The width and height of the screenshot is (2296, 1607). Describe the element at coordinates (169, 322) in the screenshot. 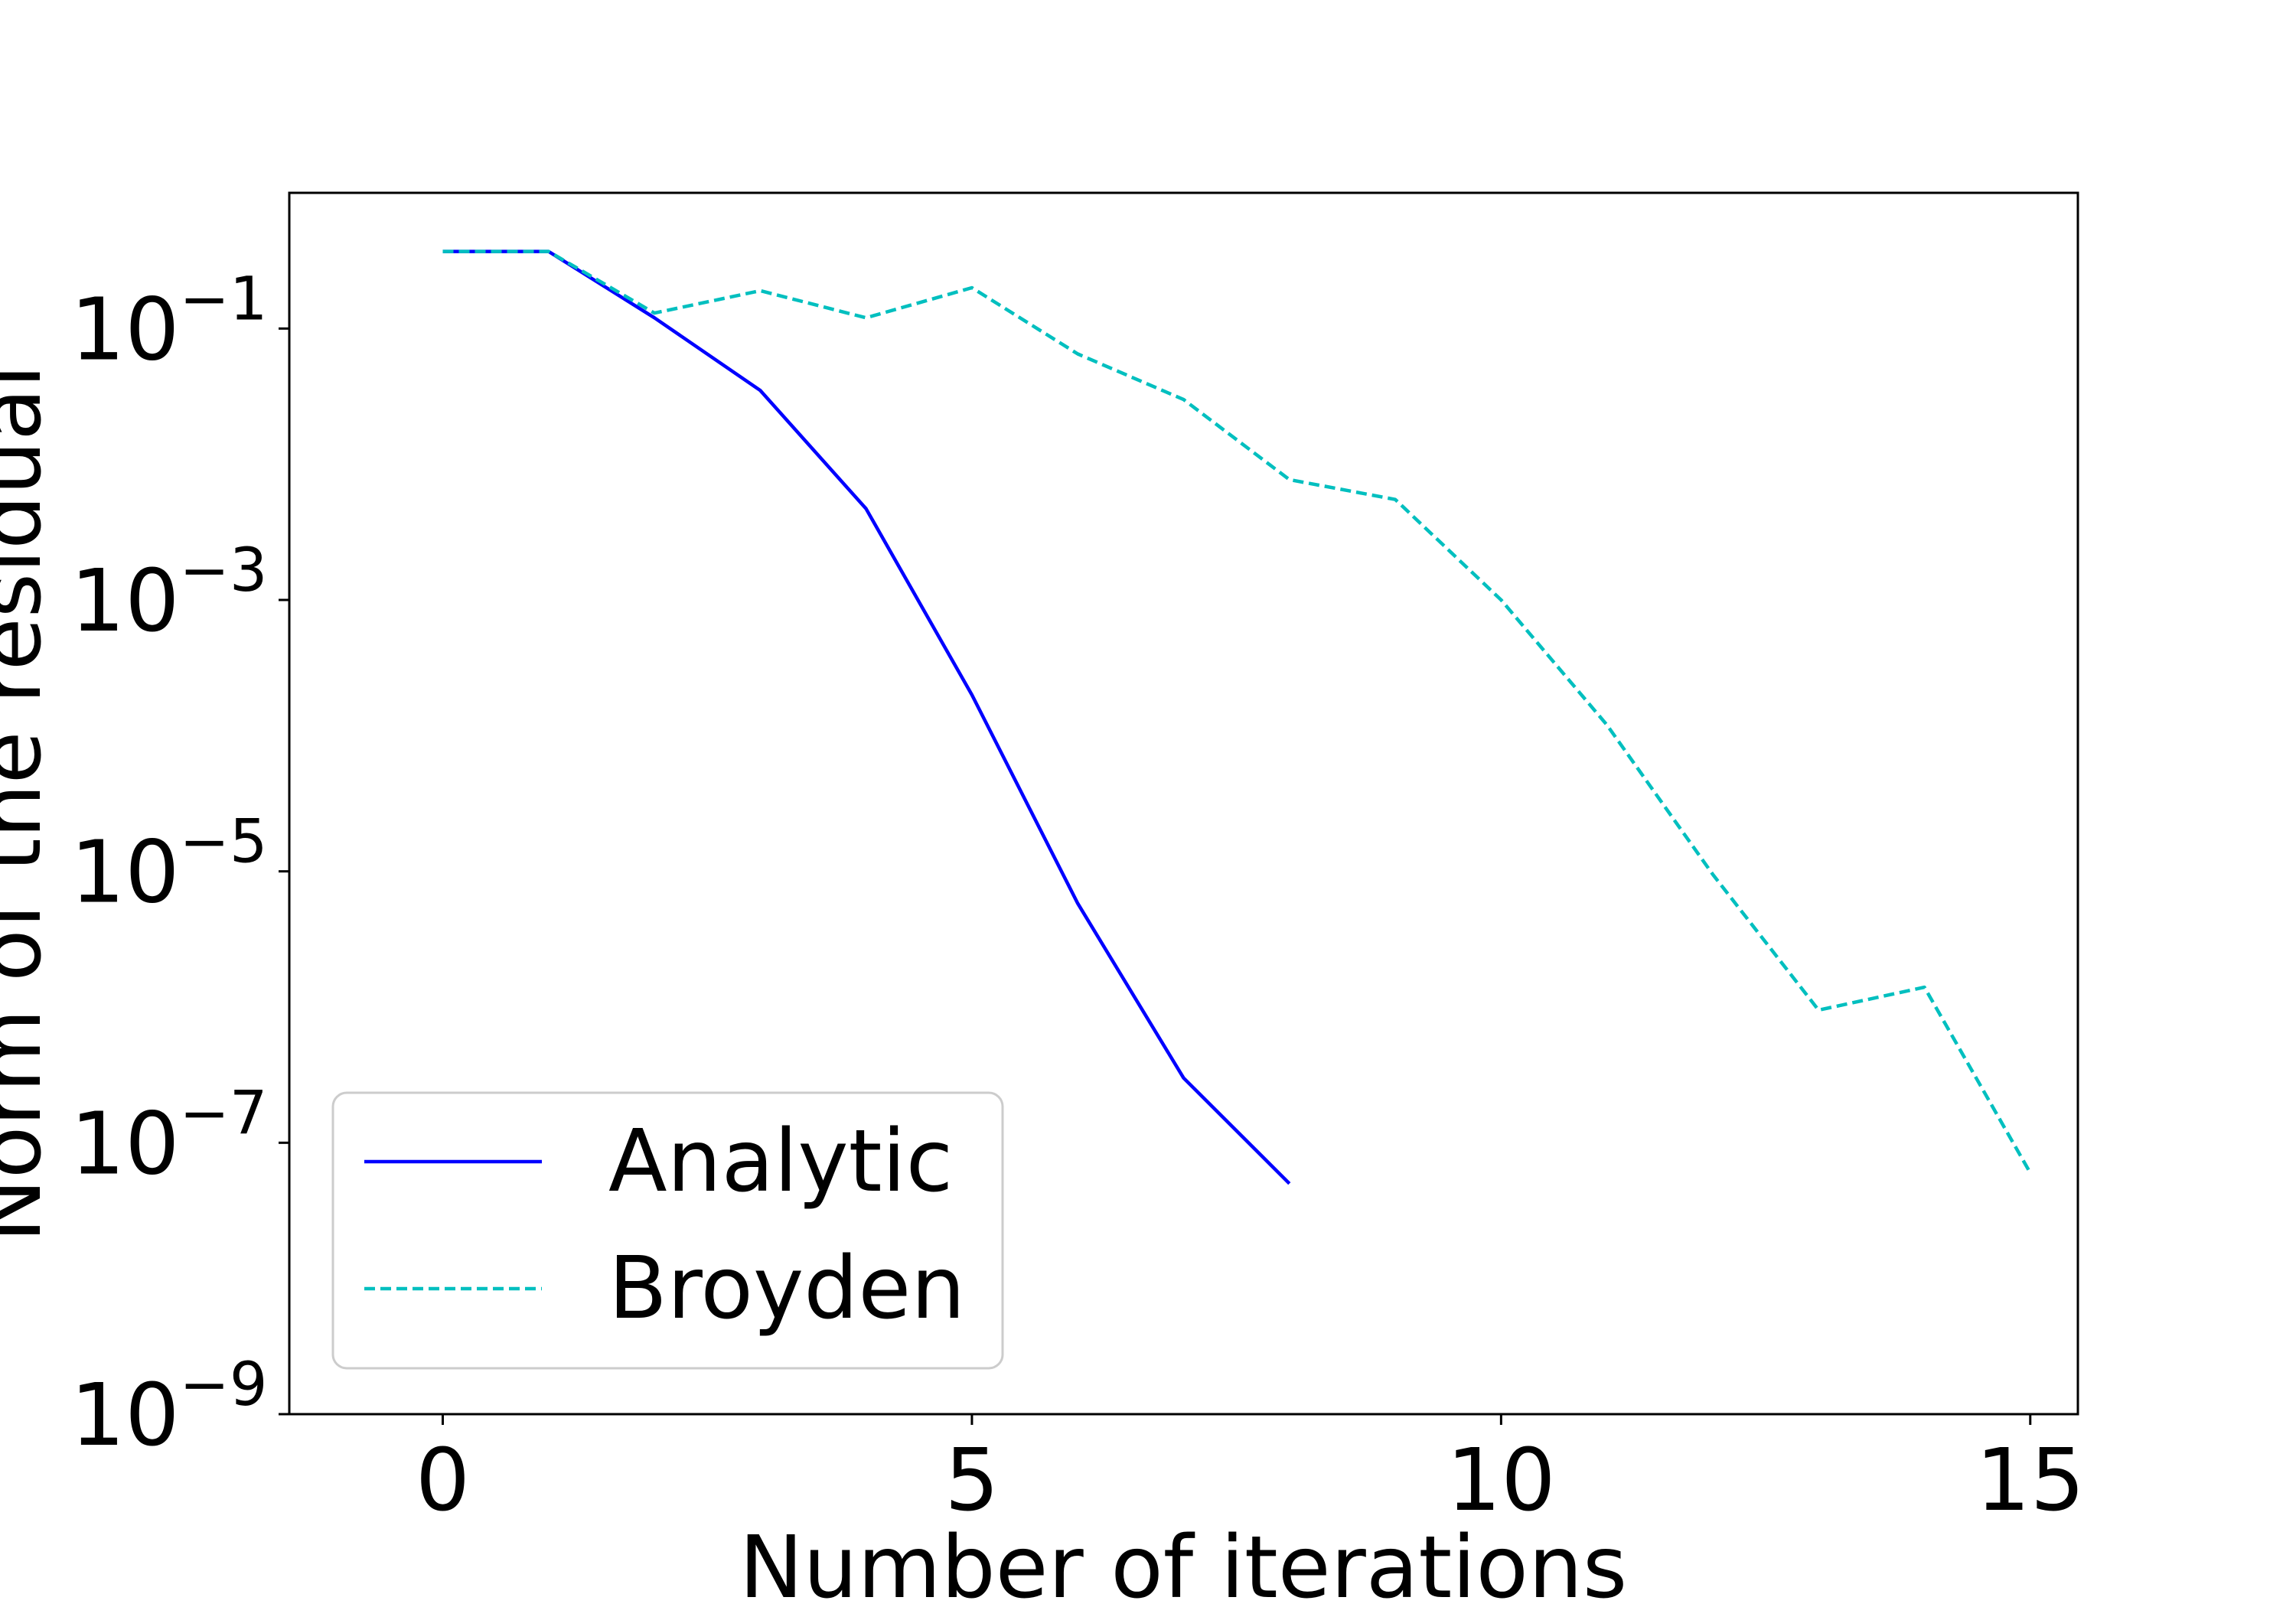

I see `y-tick-label-1em1: 10⁻¹` at that location.